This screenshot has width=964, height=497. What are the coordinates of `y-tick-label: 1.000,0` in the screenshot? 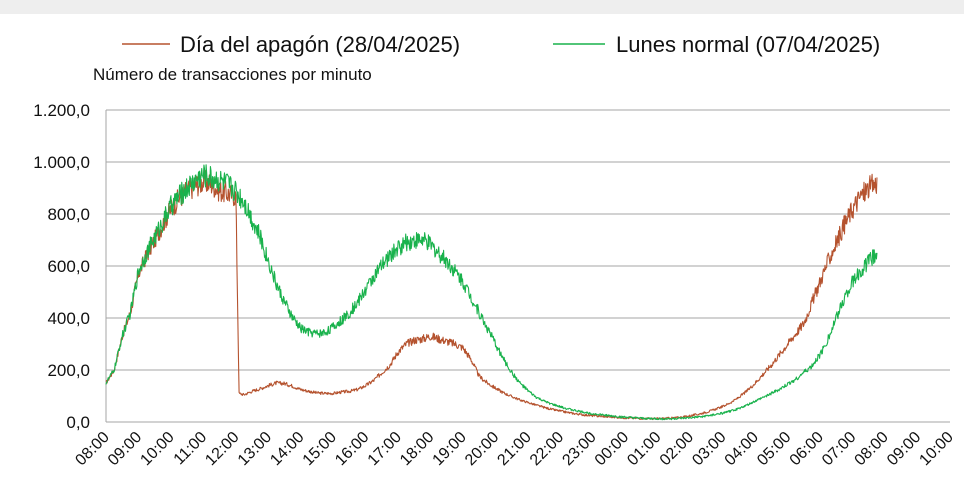 It's located at (61, 162).